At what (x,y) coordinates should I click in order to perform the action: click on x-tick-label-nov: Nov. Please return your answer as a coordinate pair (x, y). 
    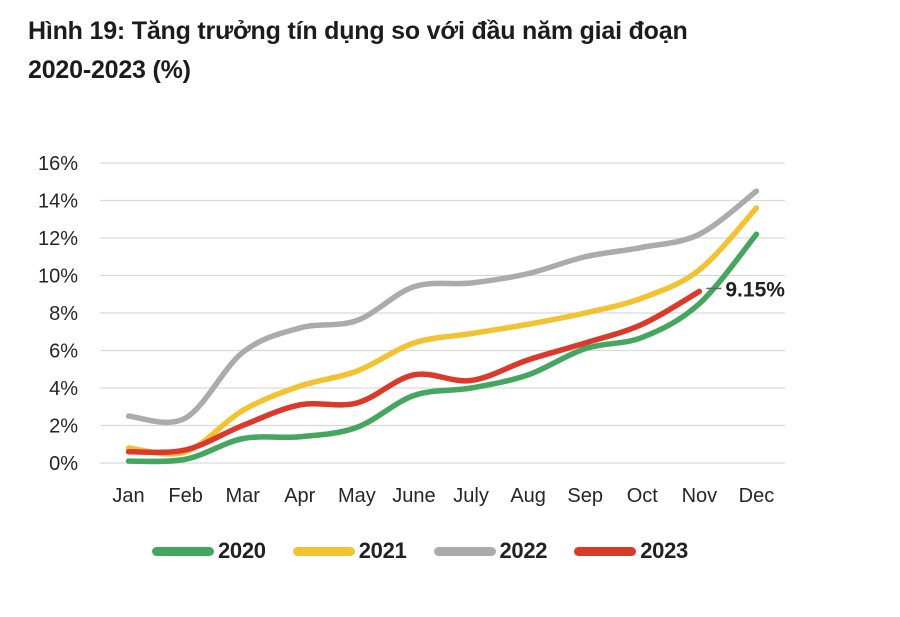
    Looking at the image, I should click on (700, 496).